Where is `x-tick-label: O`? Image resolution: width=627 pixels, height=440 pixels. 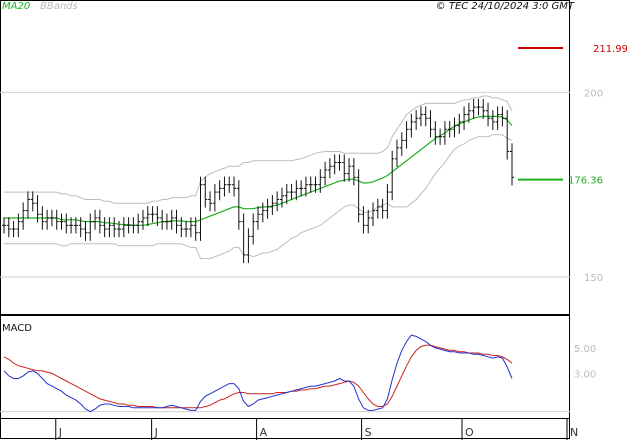 x-tick-label: O is located at coordinates (469, 432).